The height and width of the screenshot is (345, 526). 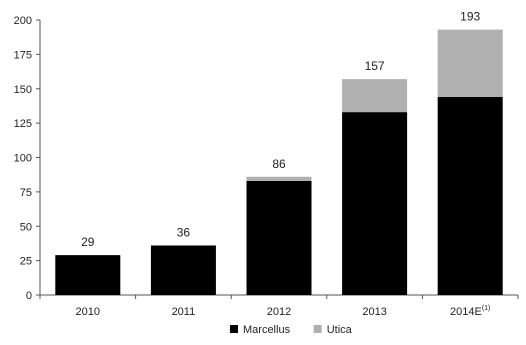 I want to click on bar-marcellus-2011, so click(x=183, y=270).